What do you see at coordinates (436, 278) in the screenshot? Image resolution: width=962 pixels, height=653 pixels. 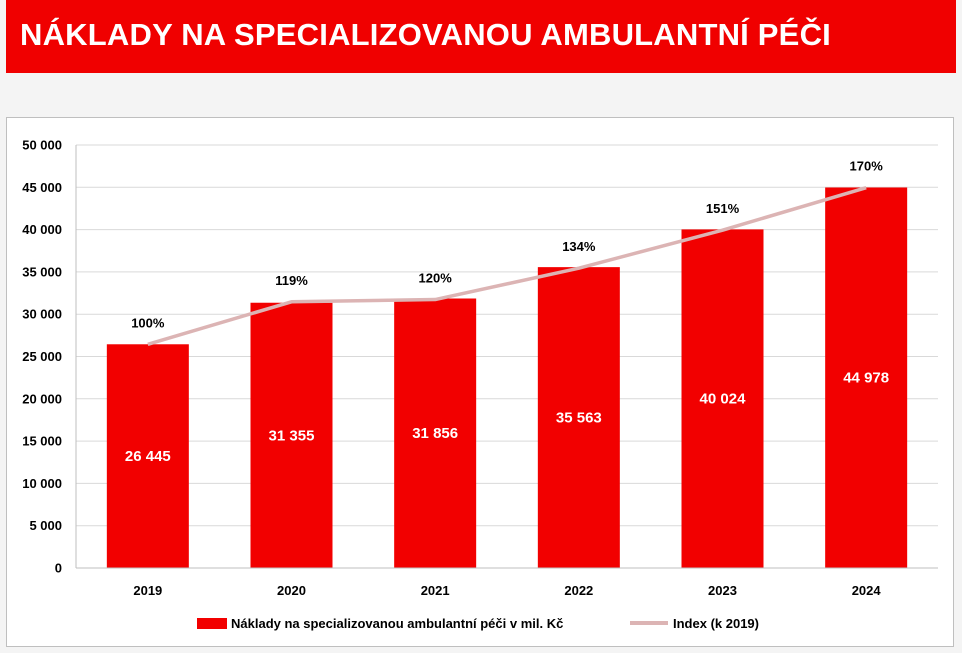 I see `index-value-label: 120%` at bounding box center [436, 278].